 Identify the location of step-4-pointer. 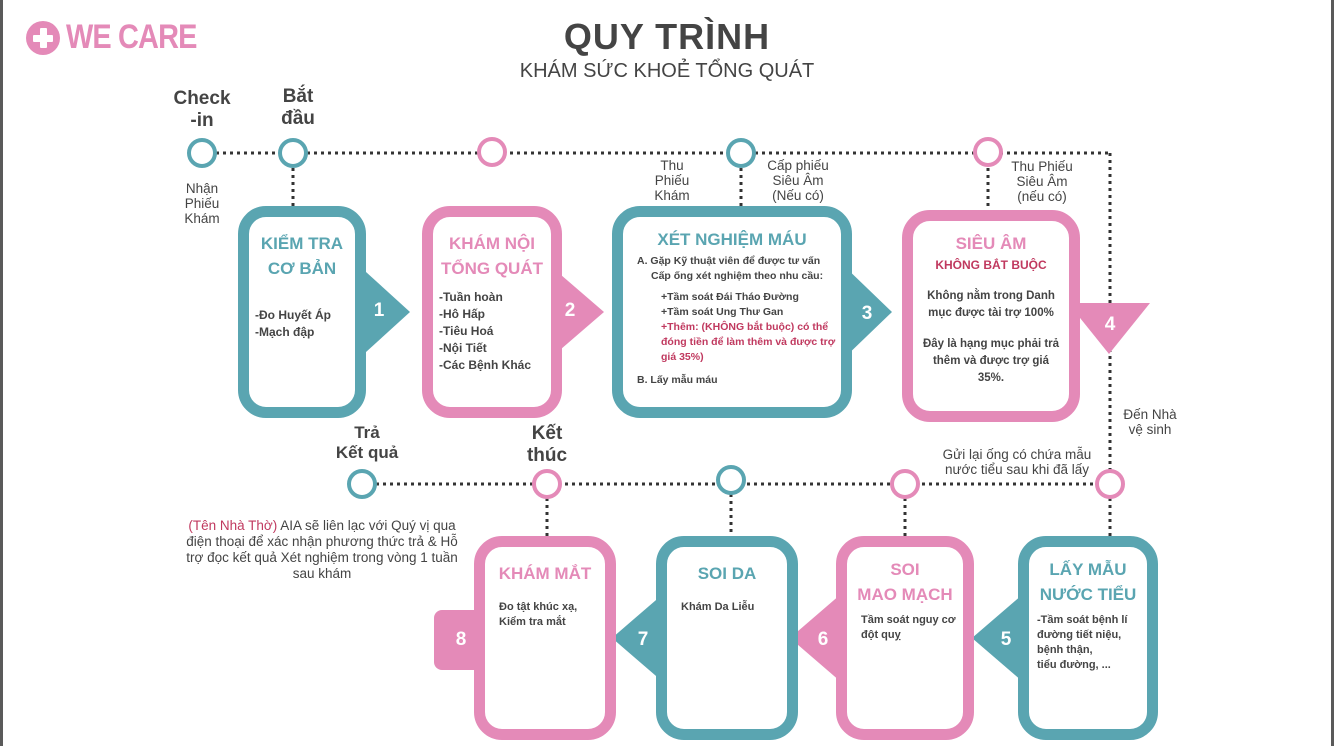
(1109, 328).